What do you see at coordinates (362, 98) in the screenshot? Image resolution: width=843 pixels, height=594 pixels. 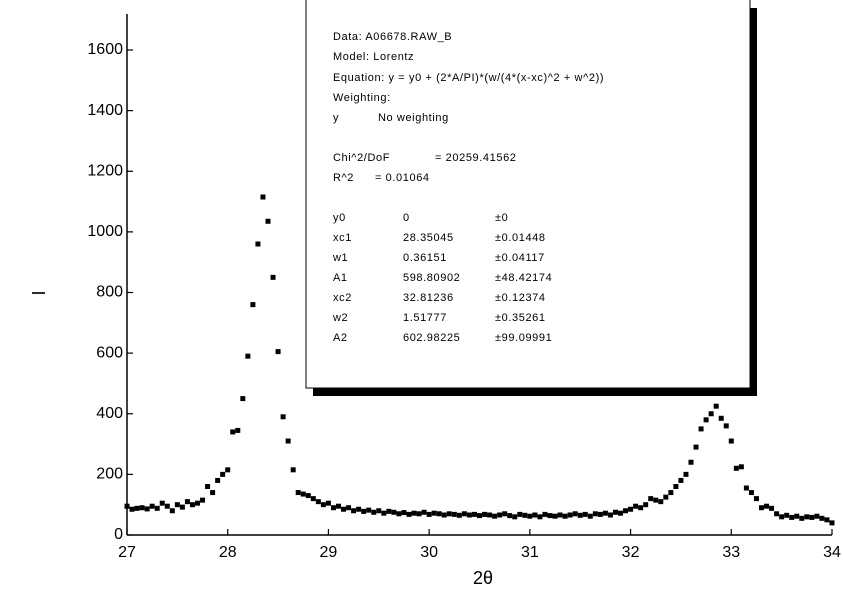 I see `report-text: Weighting:` at bounding box center [362, 98].